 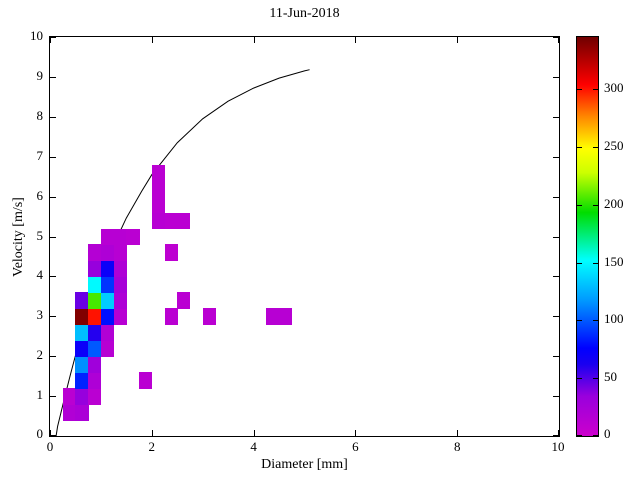 What do you see at coordinates (614, 261) in the screenshot?
I see `colorbar-tick-label: 150` at bounding box center [614, 261].